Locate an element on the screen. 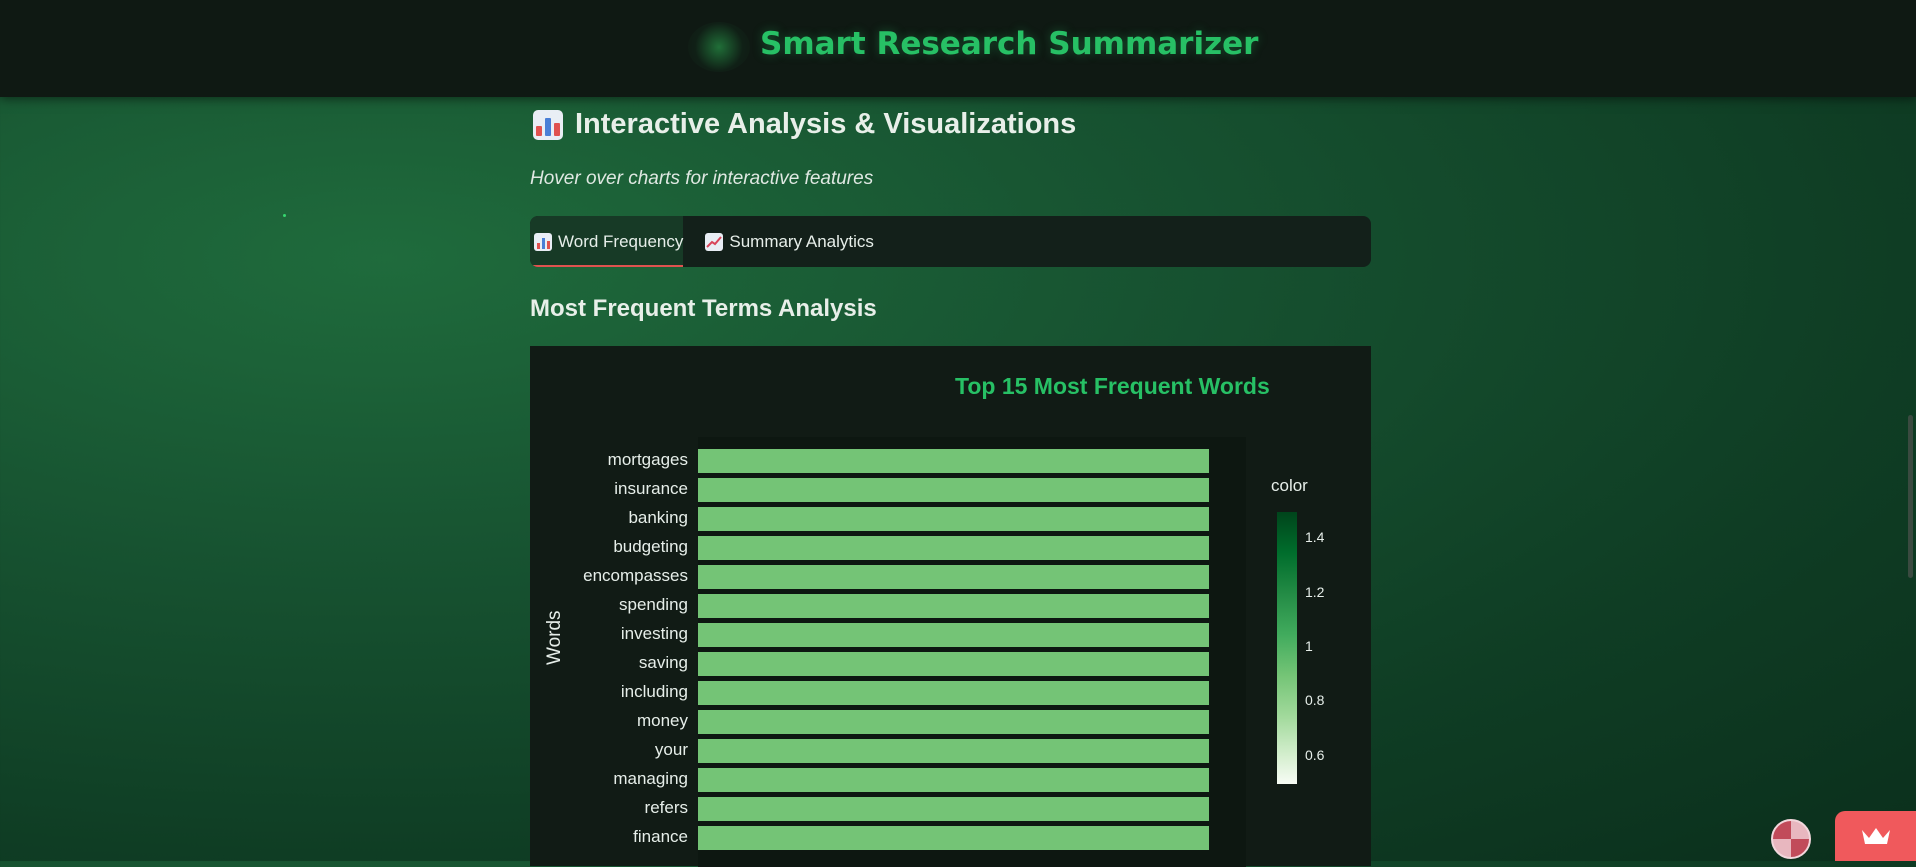  y-tick-label: including is located at coordinates (654, 691).